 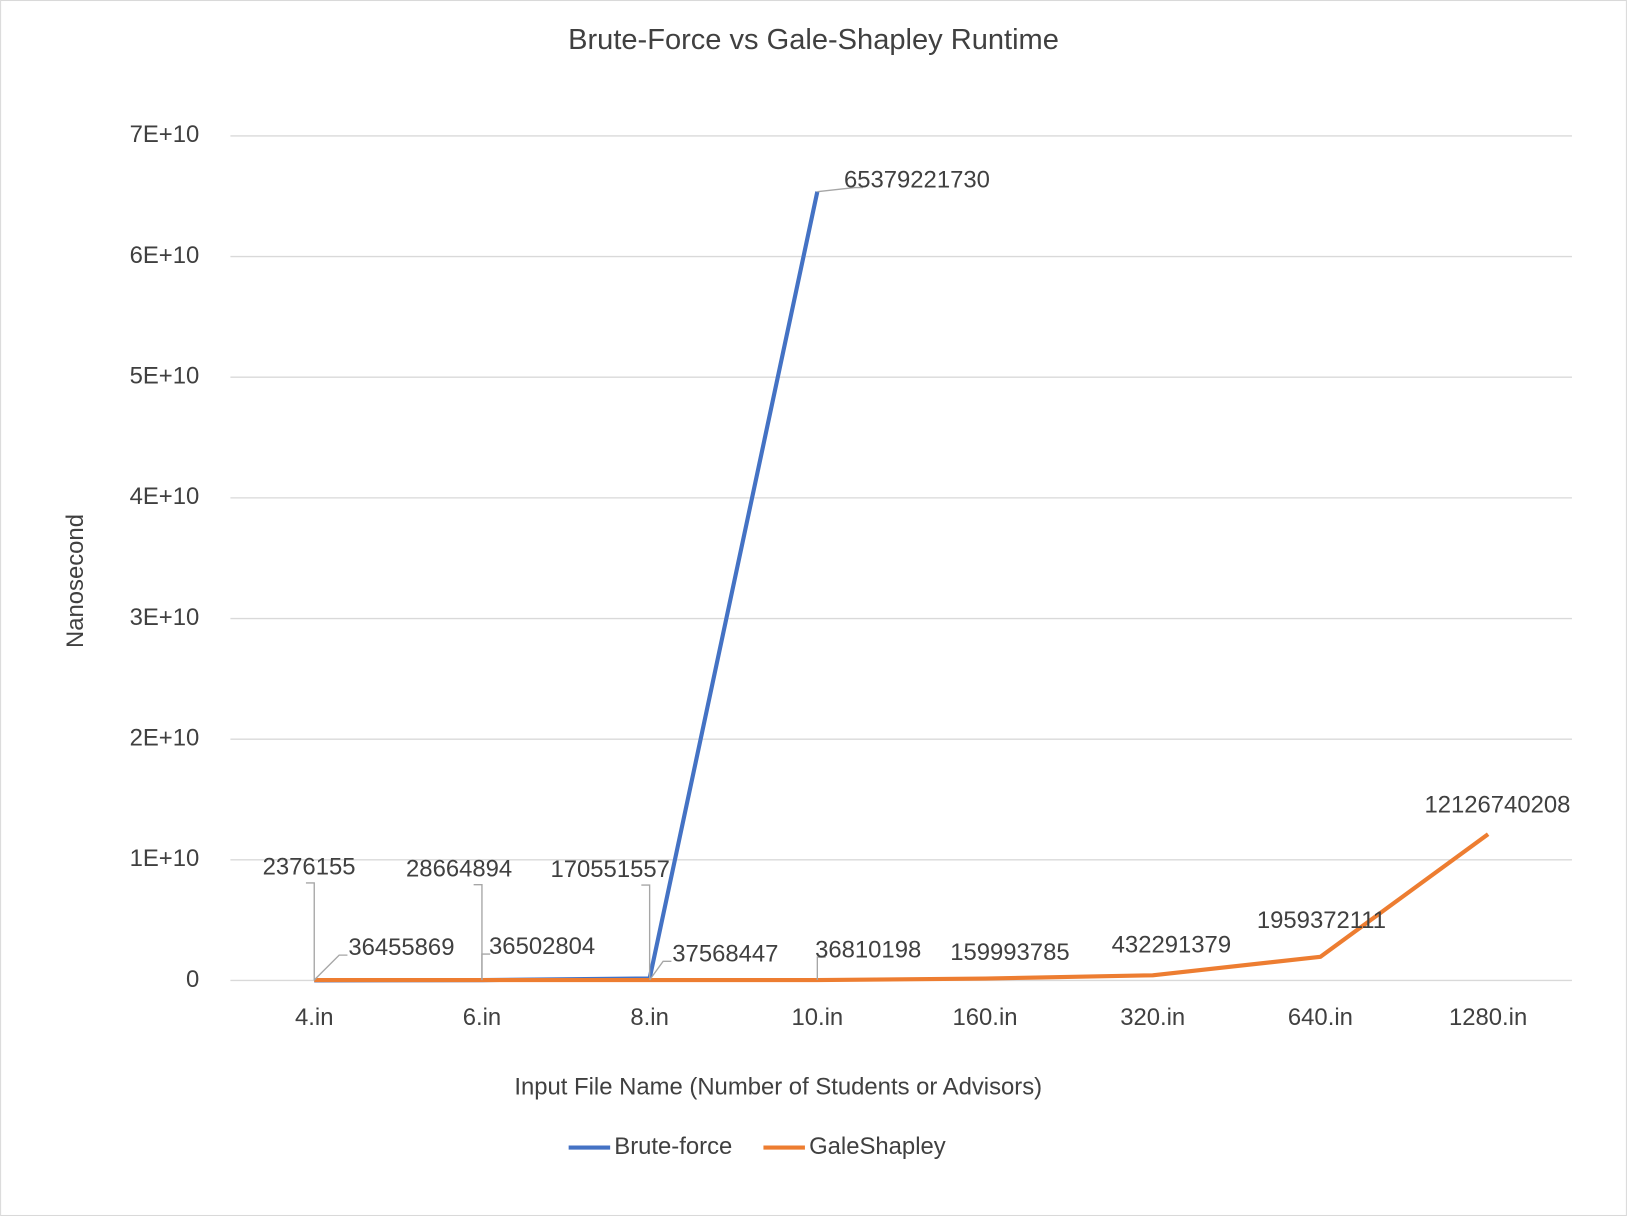 What do you see at coordinates (482, 1017) in the screenshot?
I see `x-tick-label: 6.in` at bounding box center [482, 1017].